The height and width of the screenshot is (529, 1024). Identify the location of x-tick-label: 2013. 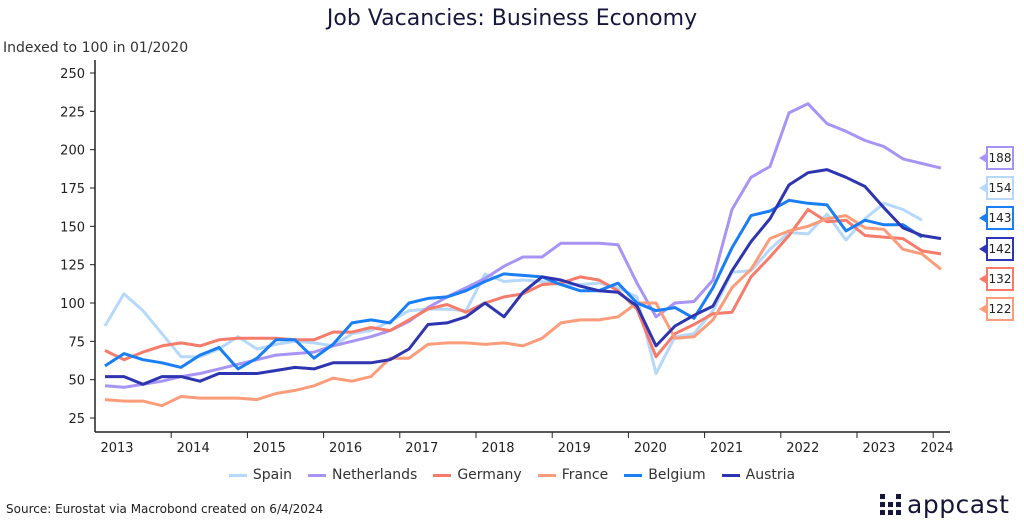
(116, 448).